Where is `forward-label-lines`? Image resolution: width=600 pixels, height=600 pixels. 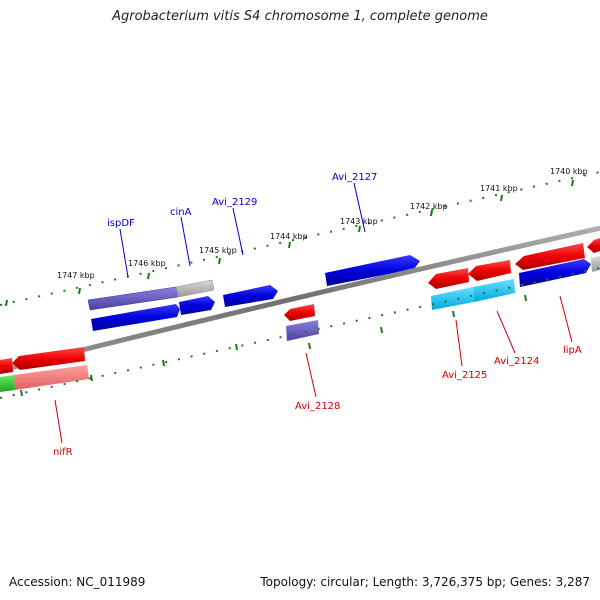
forward-label-lines is located at coordinates (242, 230).